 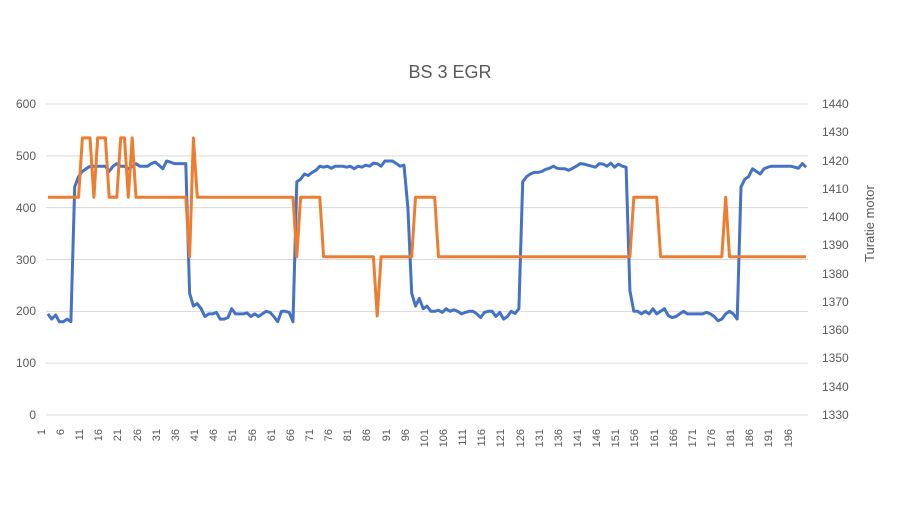 I want to click on x-tick-label: 66, so click(x=290, y=435).